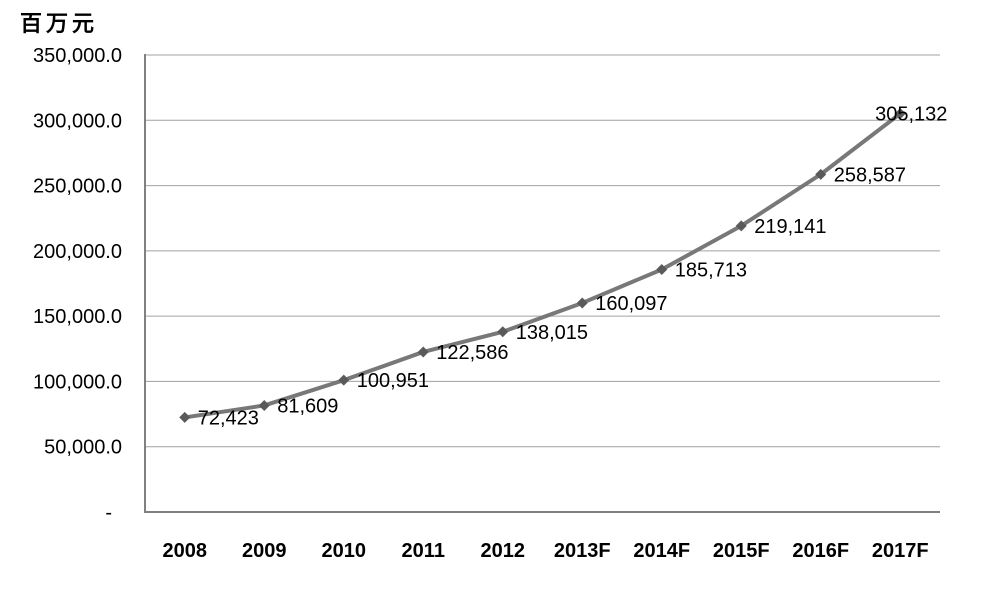 Image resolution: width=981 pixels, height=593 pixels. What do you see at coordinates (552, 333) in the screenshot?
I see `data-label: 138,015` at bounding box center [552, 333].